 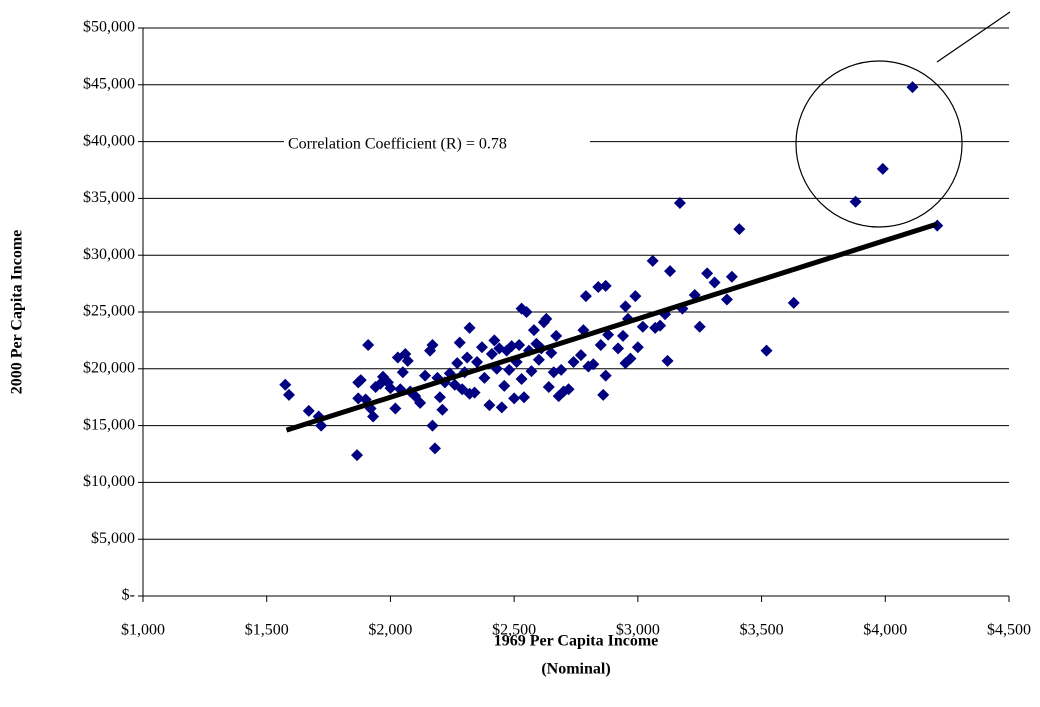 What do you see at coordinates (973, 37) in the screenshot?
I see `callout-line` at bounding box center [973, 37].